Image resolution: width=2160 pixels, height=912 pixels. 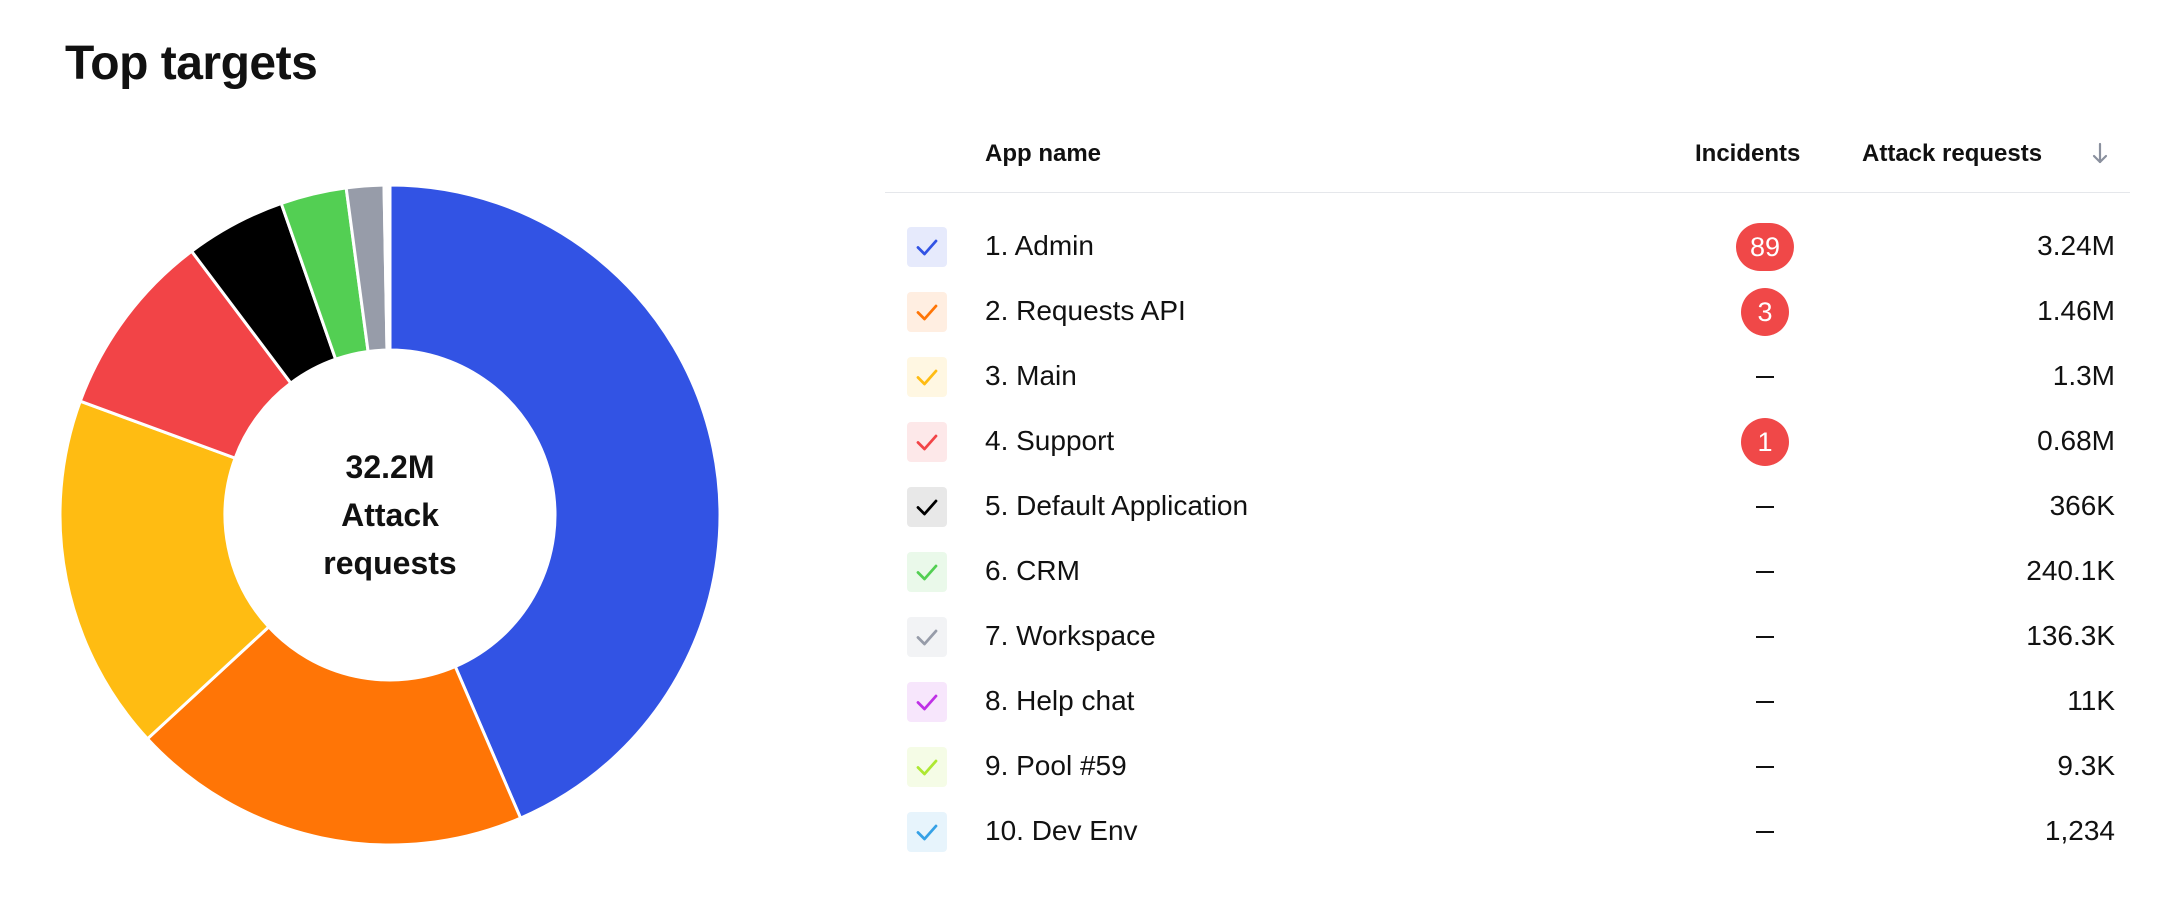 What do you see at coordinates (2083, 375) in the screenshot?
I see `attack-requests-value: 1.3M` at bounding box center [2083, 375].